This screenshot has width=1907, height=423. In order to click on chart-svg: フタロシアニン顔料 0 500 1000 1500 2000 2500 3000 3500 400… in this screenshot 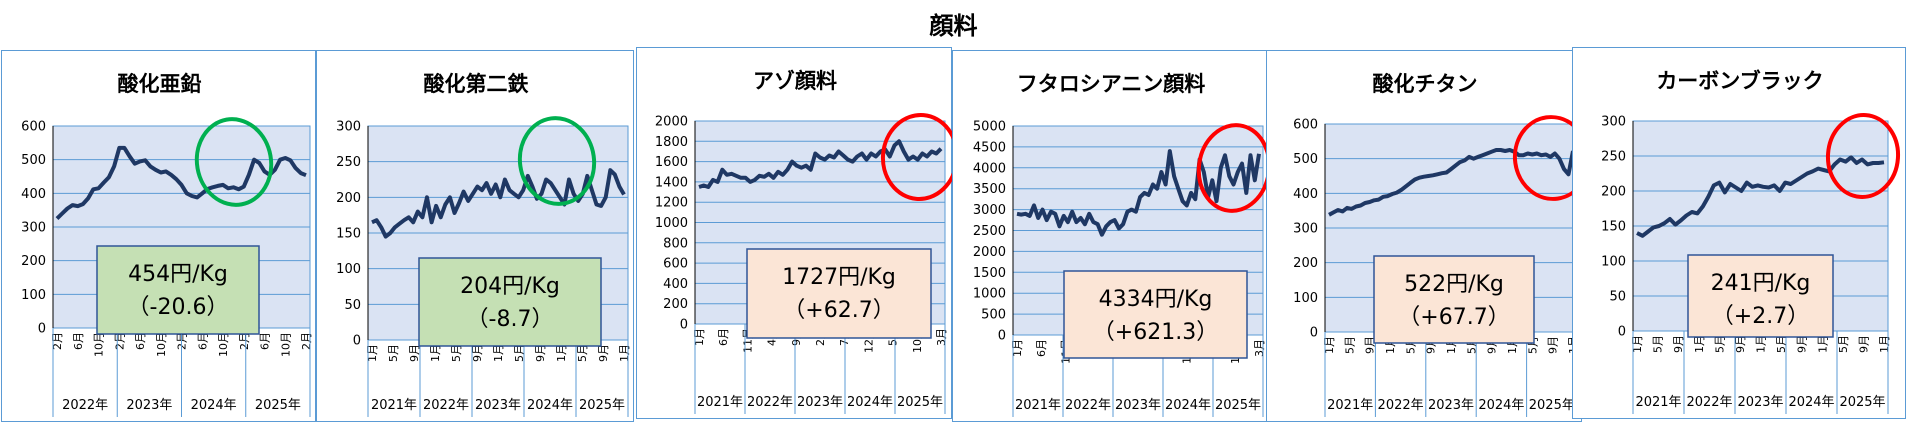, I will do `click(1122, 244)`.